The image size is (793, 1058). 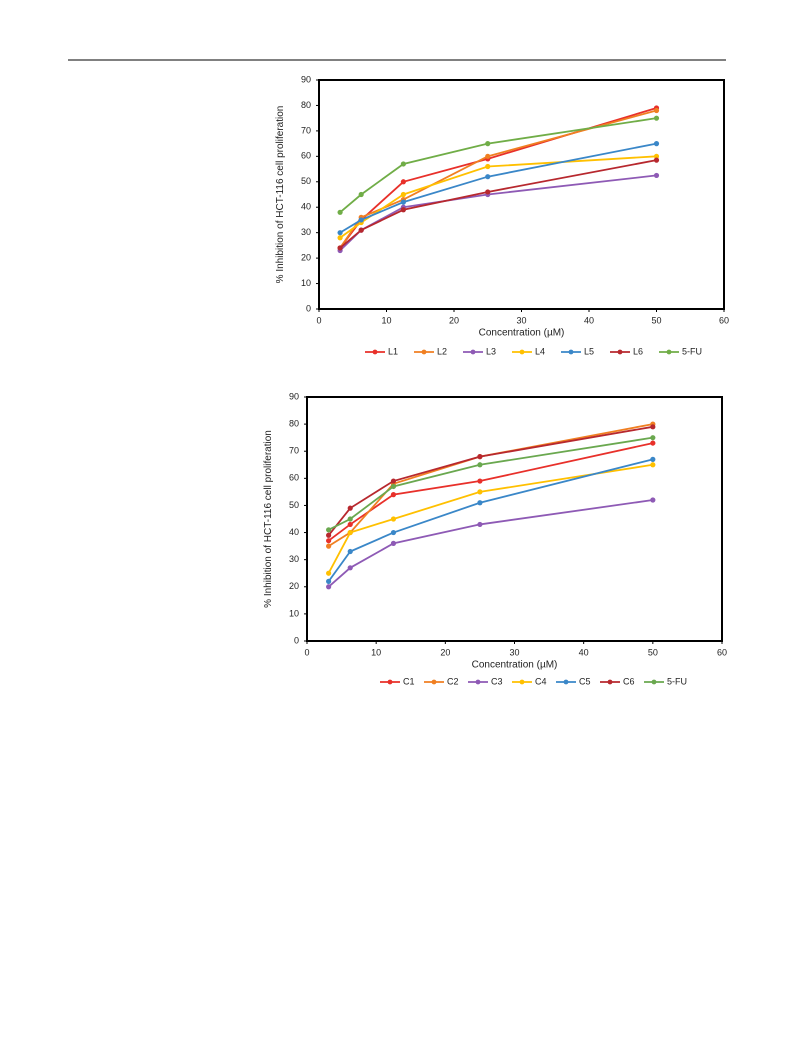 I want to click on legend-label: C6, so click(x=629, y=681).